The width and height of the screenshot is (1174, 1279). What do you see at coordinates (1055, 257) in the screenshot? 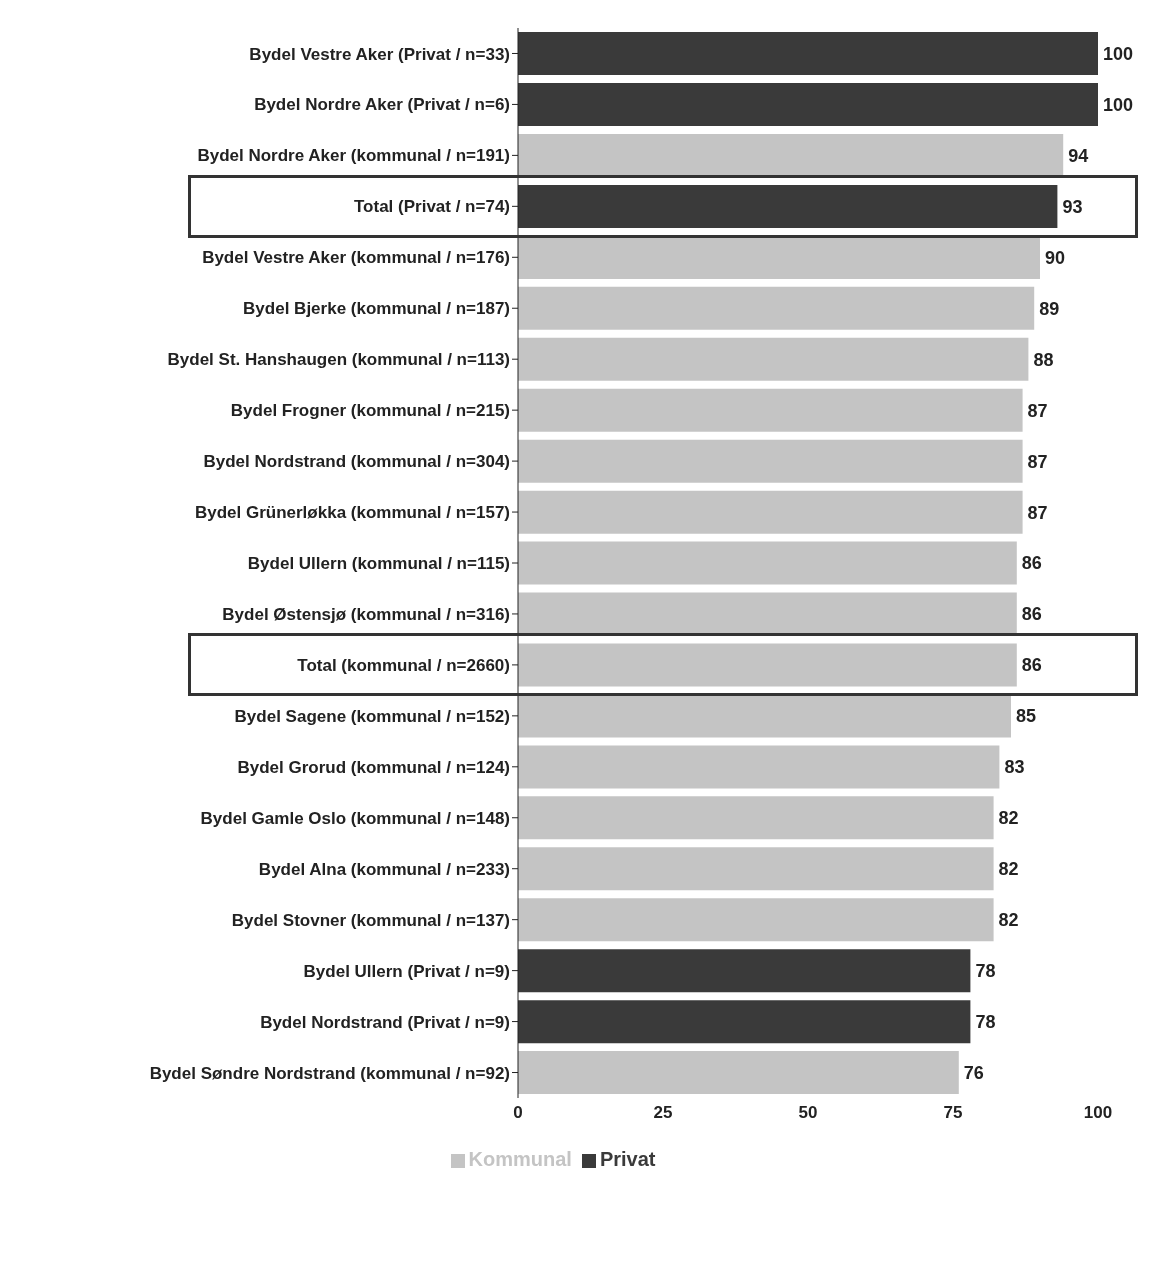
I see `data-label: 90` at bounding box center [1055, 257].